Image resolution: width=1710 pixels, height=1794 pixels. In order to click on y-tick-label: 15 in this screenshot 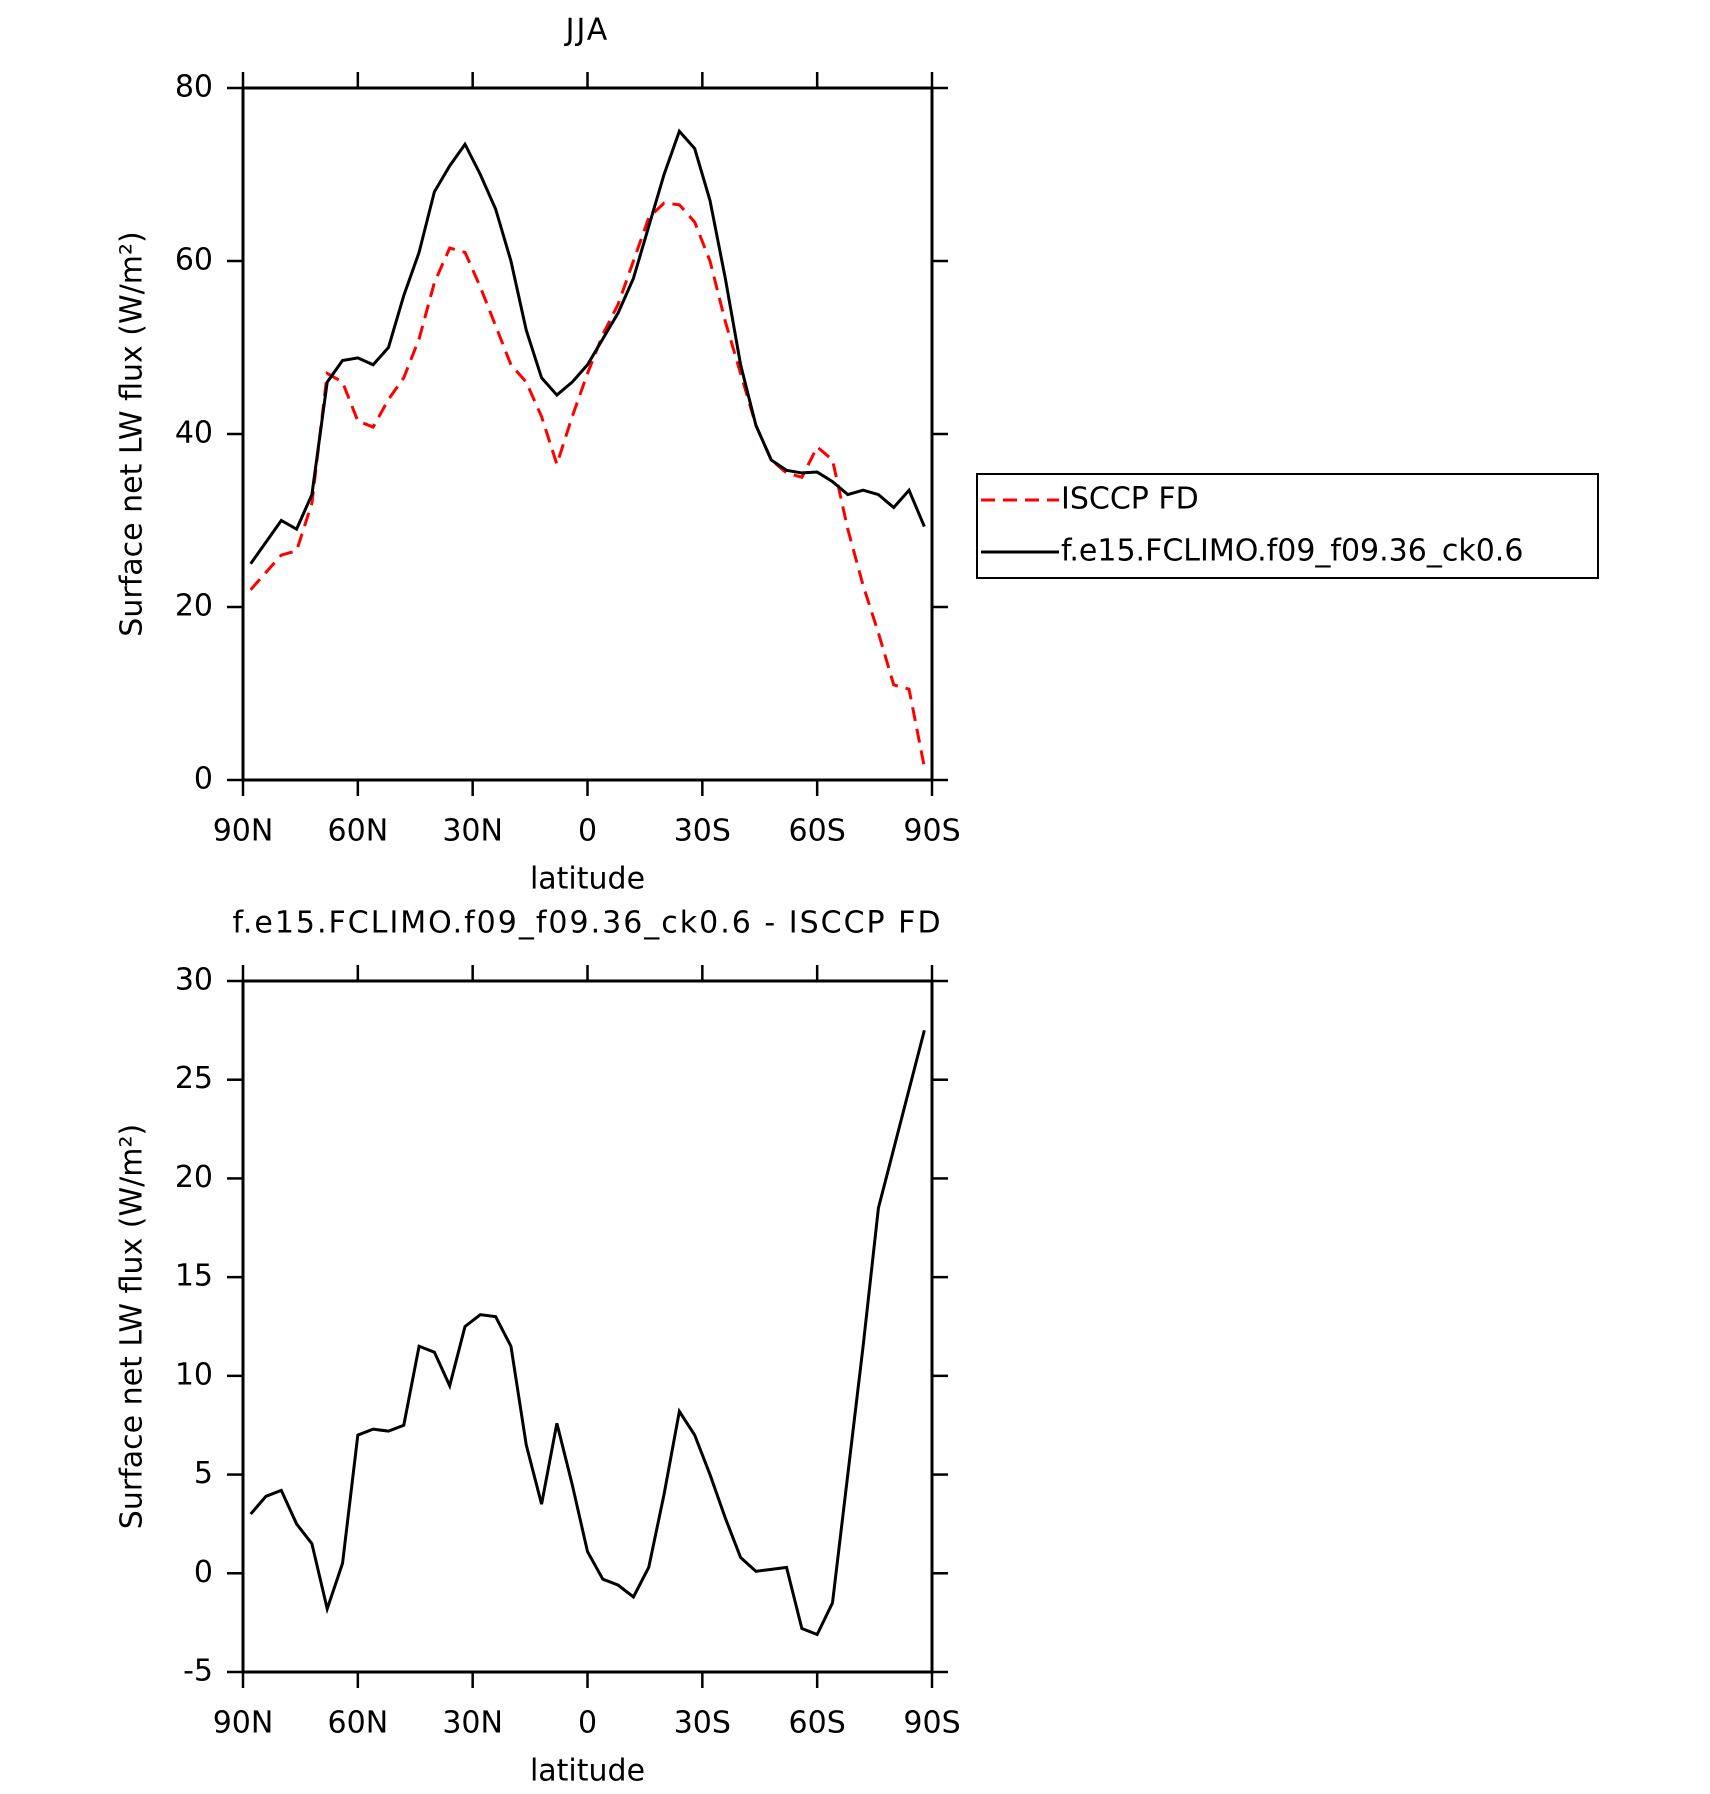, I will do `click(194, 1276)`.